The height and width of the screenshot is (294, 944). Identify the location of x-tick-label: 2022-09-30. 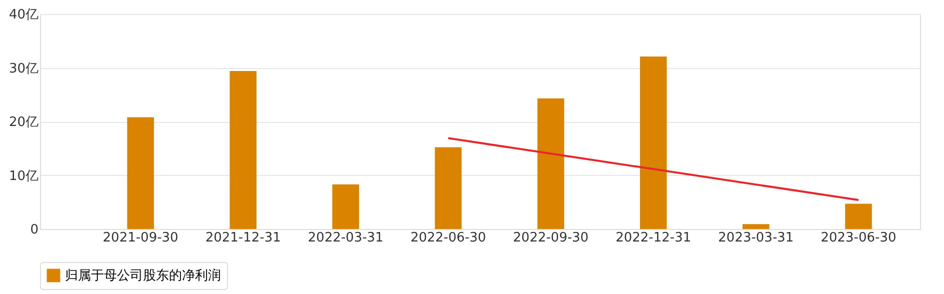
(551, 238).